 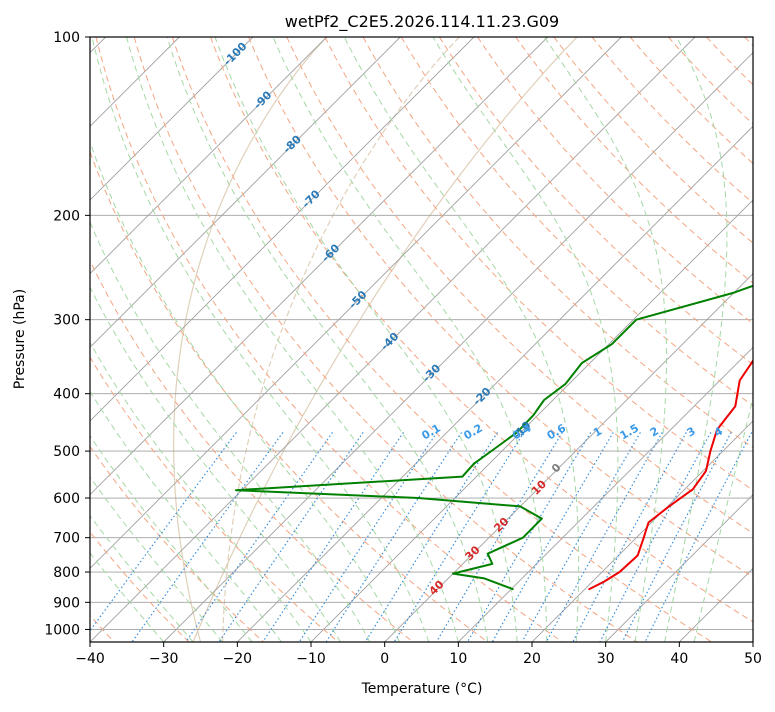 What do you see at coordinates (66, 539) in the screenshot?
I see `y-tick-label: 700` at bounding box center [66, 539].